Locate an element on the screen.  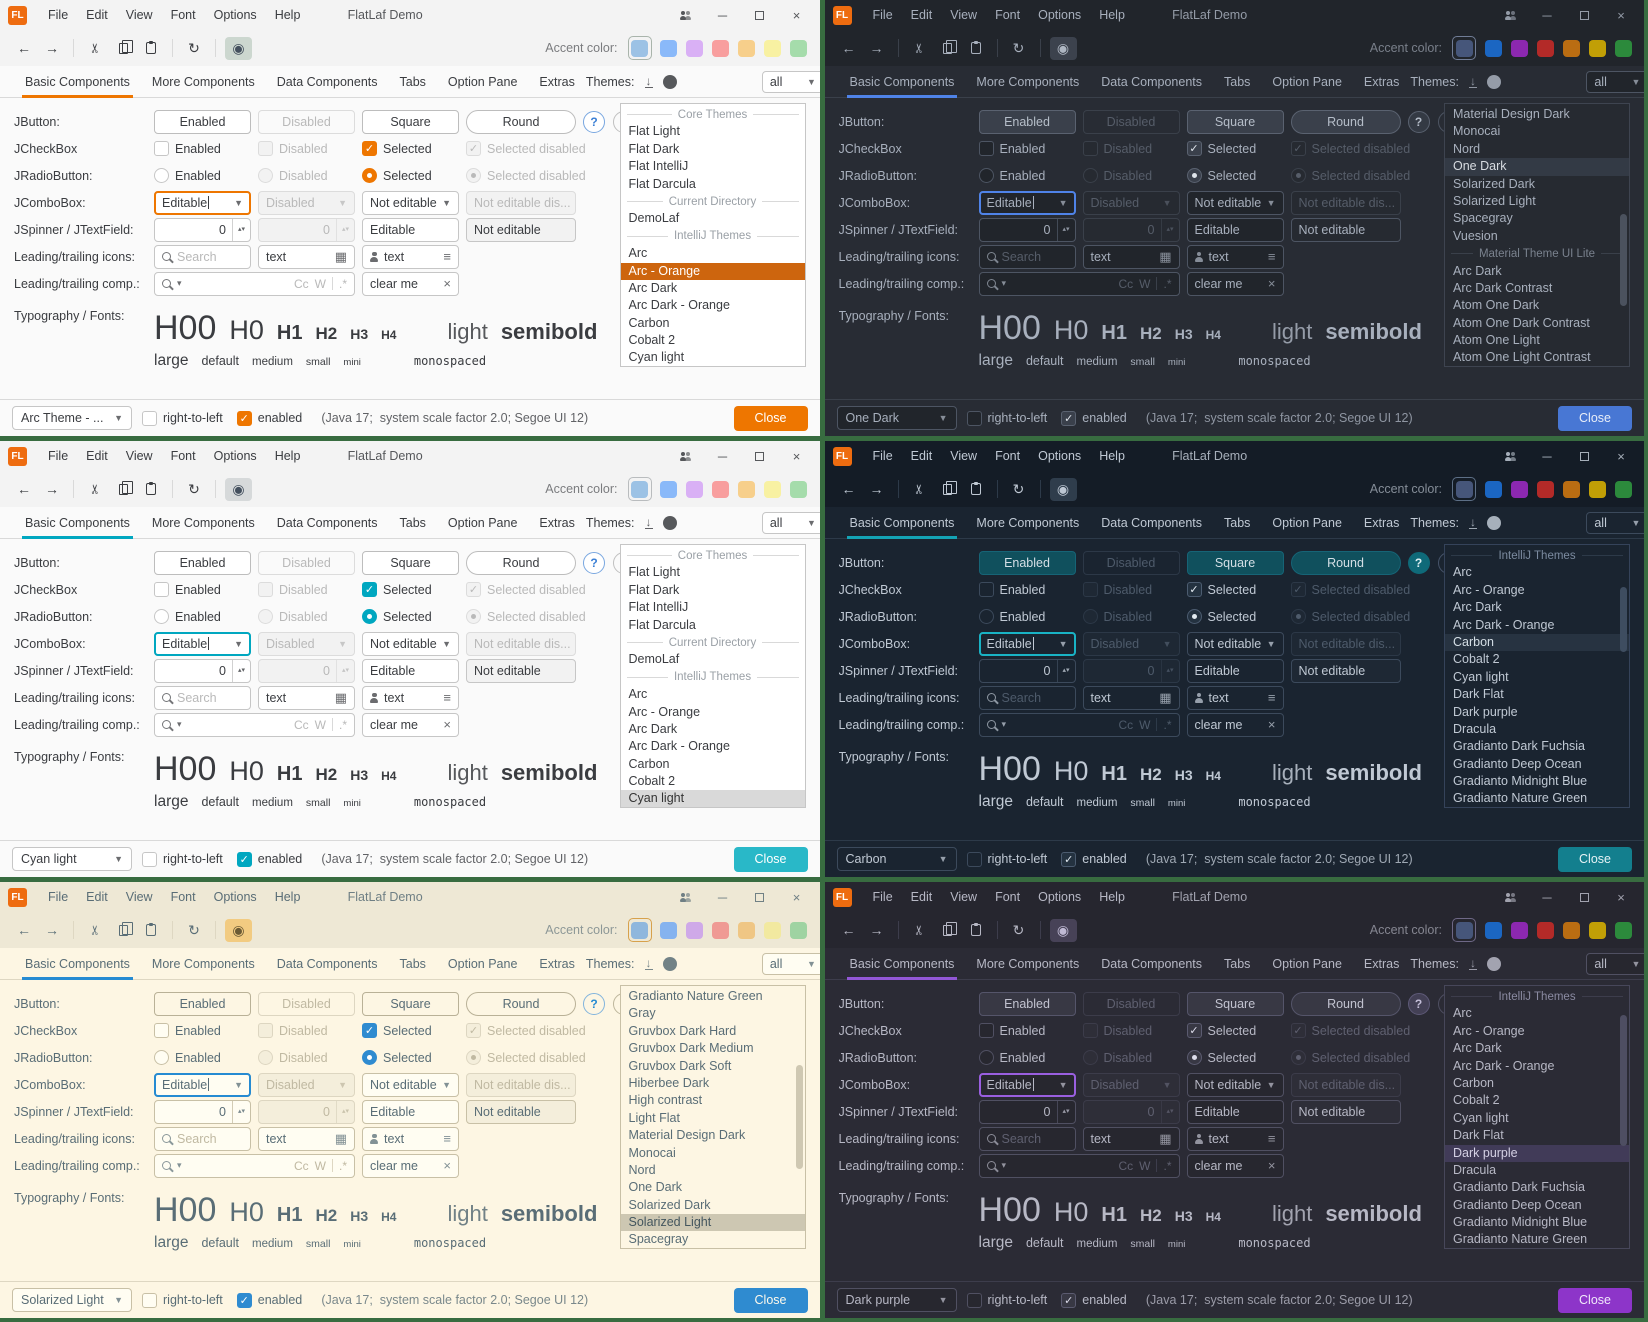
theme-item-carbon: Carbon is located at coordinates (1537, 642).